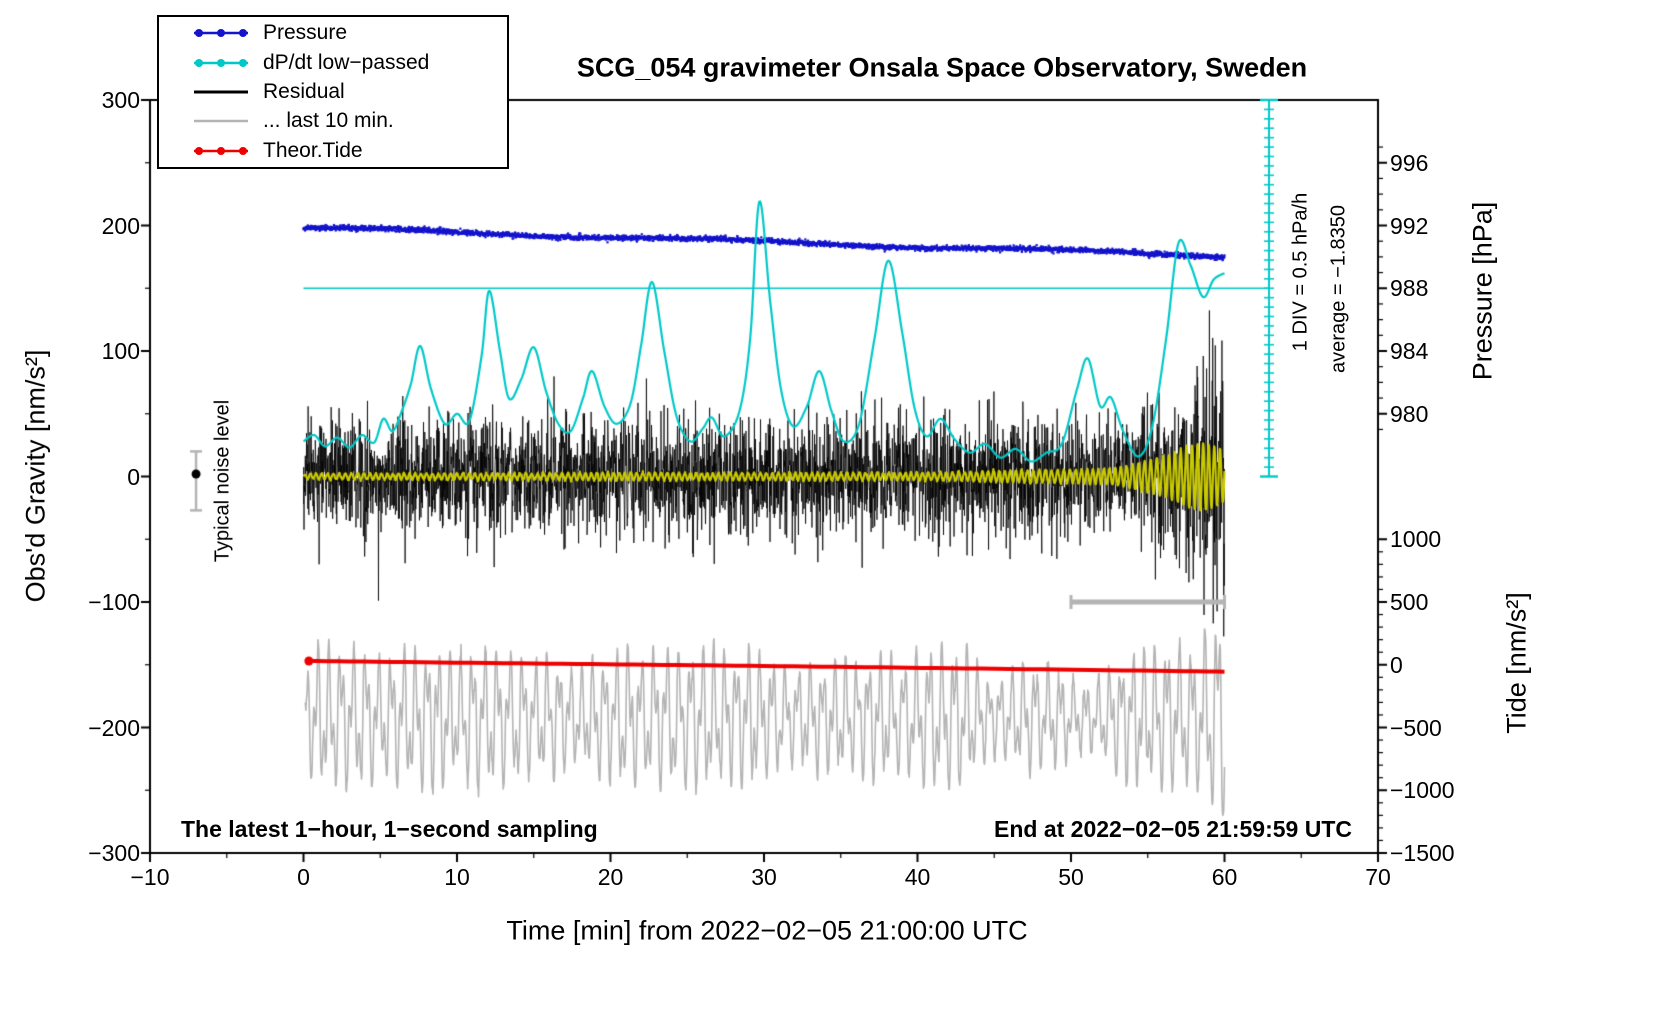  What do you see at coordinates (120, 351) in the screenshot?
I see `tick-label-left: 100` at bounding box center [120, 351].